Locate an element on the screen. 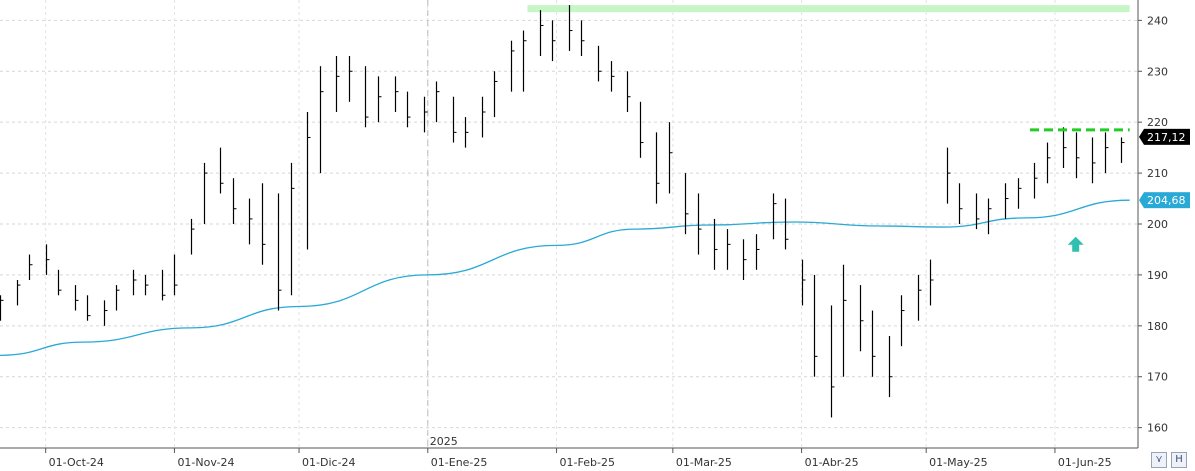  last-price-label-box is located at coordinates (1167, 136).